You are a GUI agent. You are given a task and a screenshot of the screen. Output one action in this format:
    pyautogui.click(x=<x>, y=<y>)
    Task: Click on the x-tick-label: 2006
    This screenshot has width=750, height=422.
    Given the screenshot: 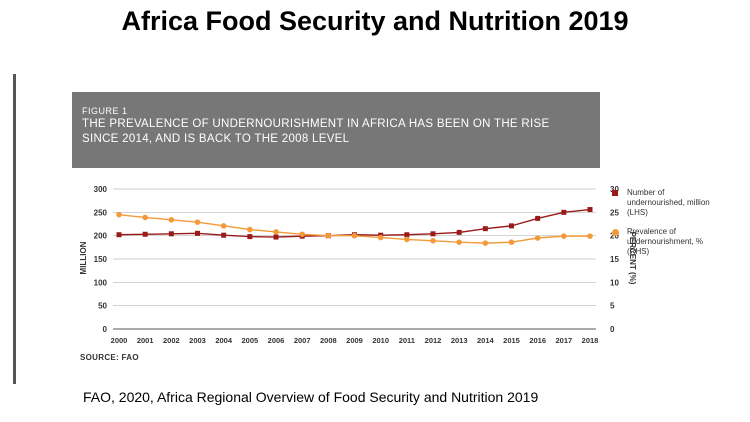 What is the action you would take?
    pyautogui.click(x=276, y=340)
    